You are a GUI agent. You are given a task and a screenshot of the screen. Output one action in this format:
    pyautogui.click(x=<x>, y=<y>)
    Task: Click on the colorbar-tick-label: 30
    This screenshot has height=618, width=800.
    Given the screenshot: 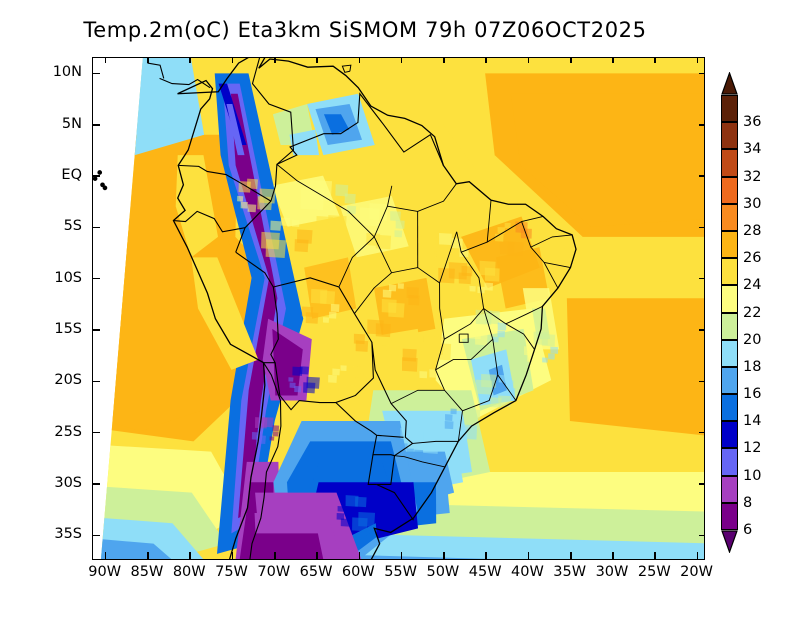 What is the action you would take?
    pyautogui.click(x=752, y=203)
    